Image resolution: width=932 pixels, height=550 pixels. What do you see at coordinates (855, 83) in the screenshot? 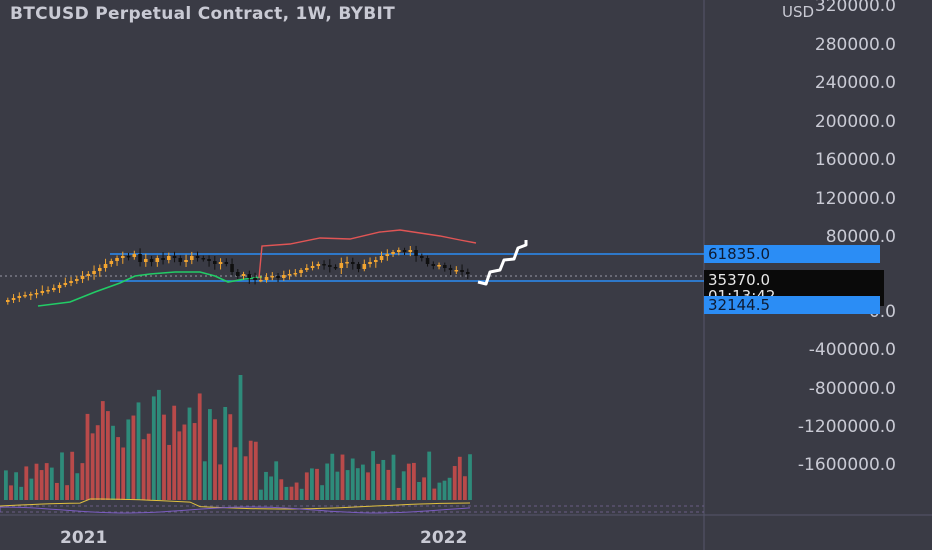
I see `price-axis-label: 240000.0` at bounding box center [855, 83].